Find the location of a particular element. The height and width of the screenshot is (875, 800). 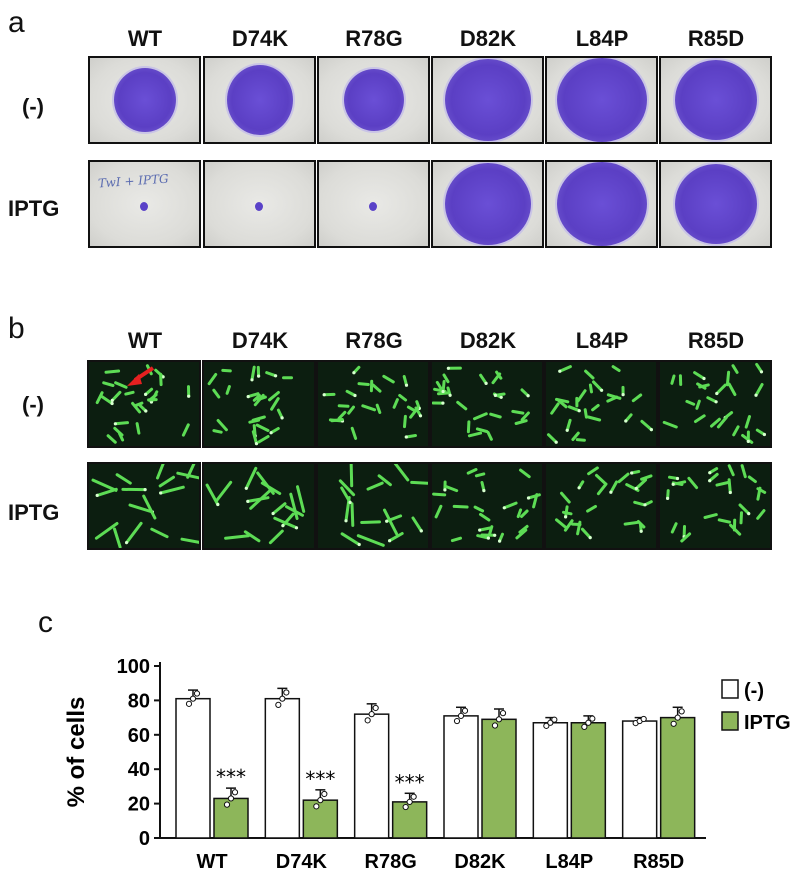

panel-b-column-label-r85d: R85D is located at coordinates (716, 340).